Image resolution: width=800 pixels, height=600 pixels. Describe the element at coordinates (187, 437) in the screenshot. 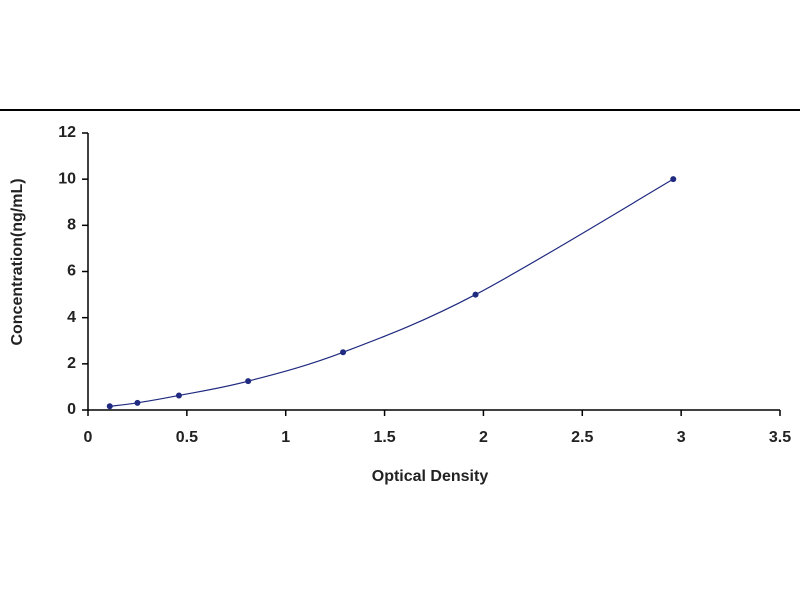

I see `x-tick-label: 0.5` at that location.